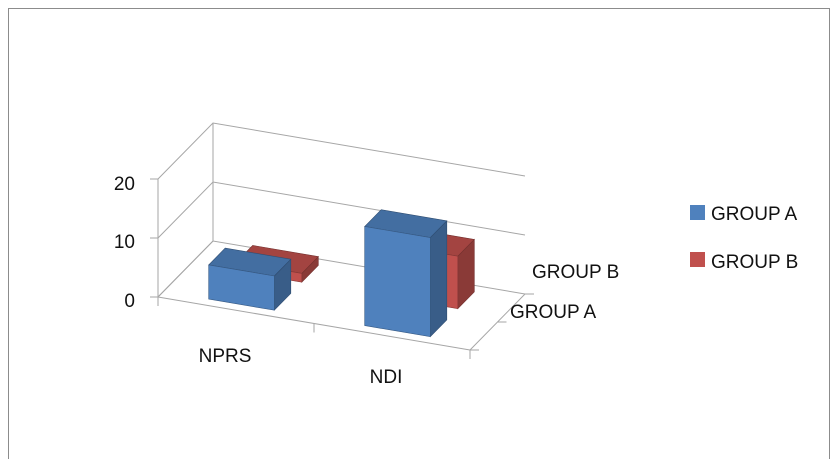 The image size is (834, 459). I want to click on depth-axis-label: GROUP B, so click(575, 272).